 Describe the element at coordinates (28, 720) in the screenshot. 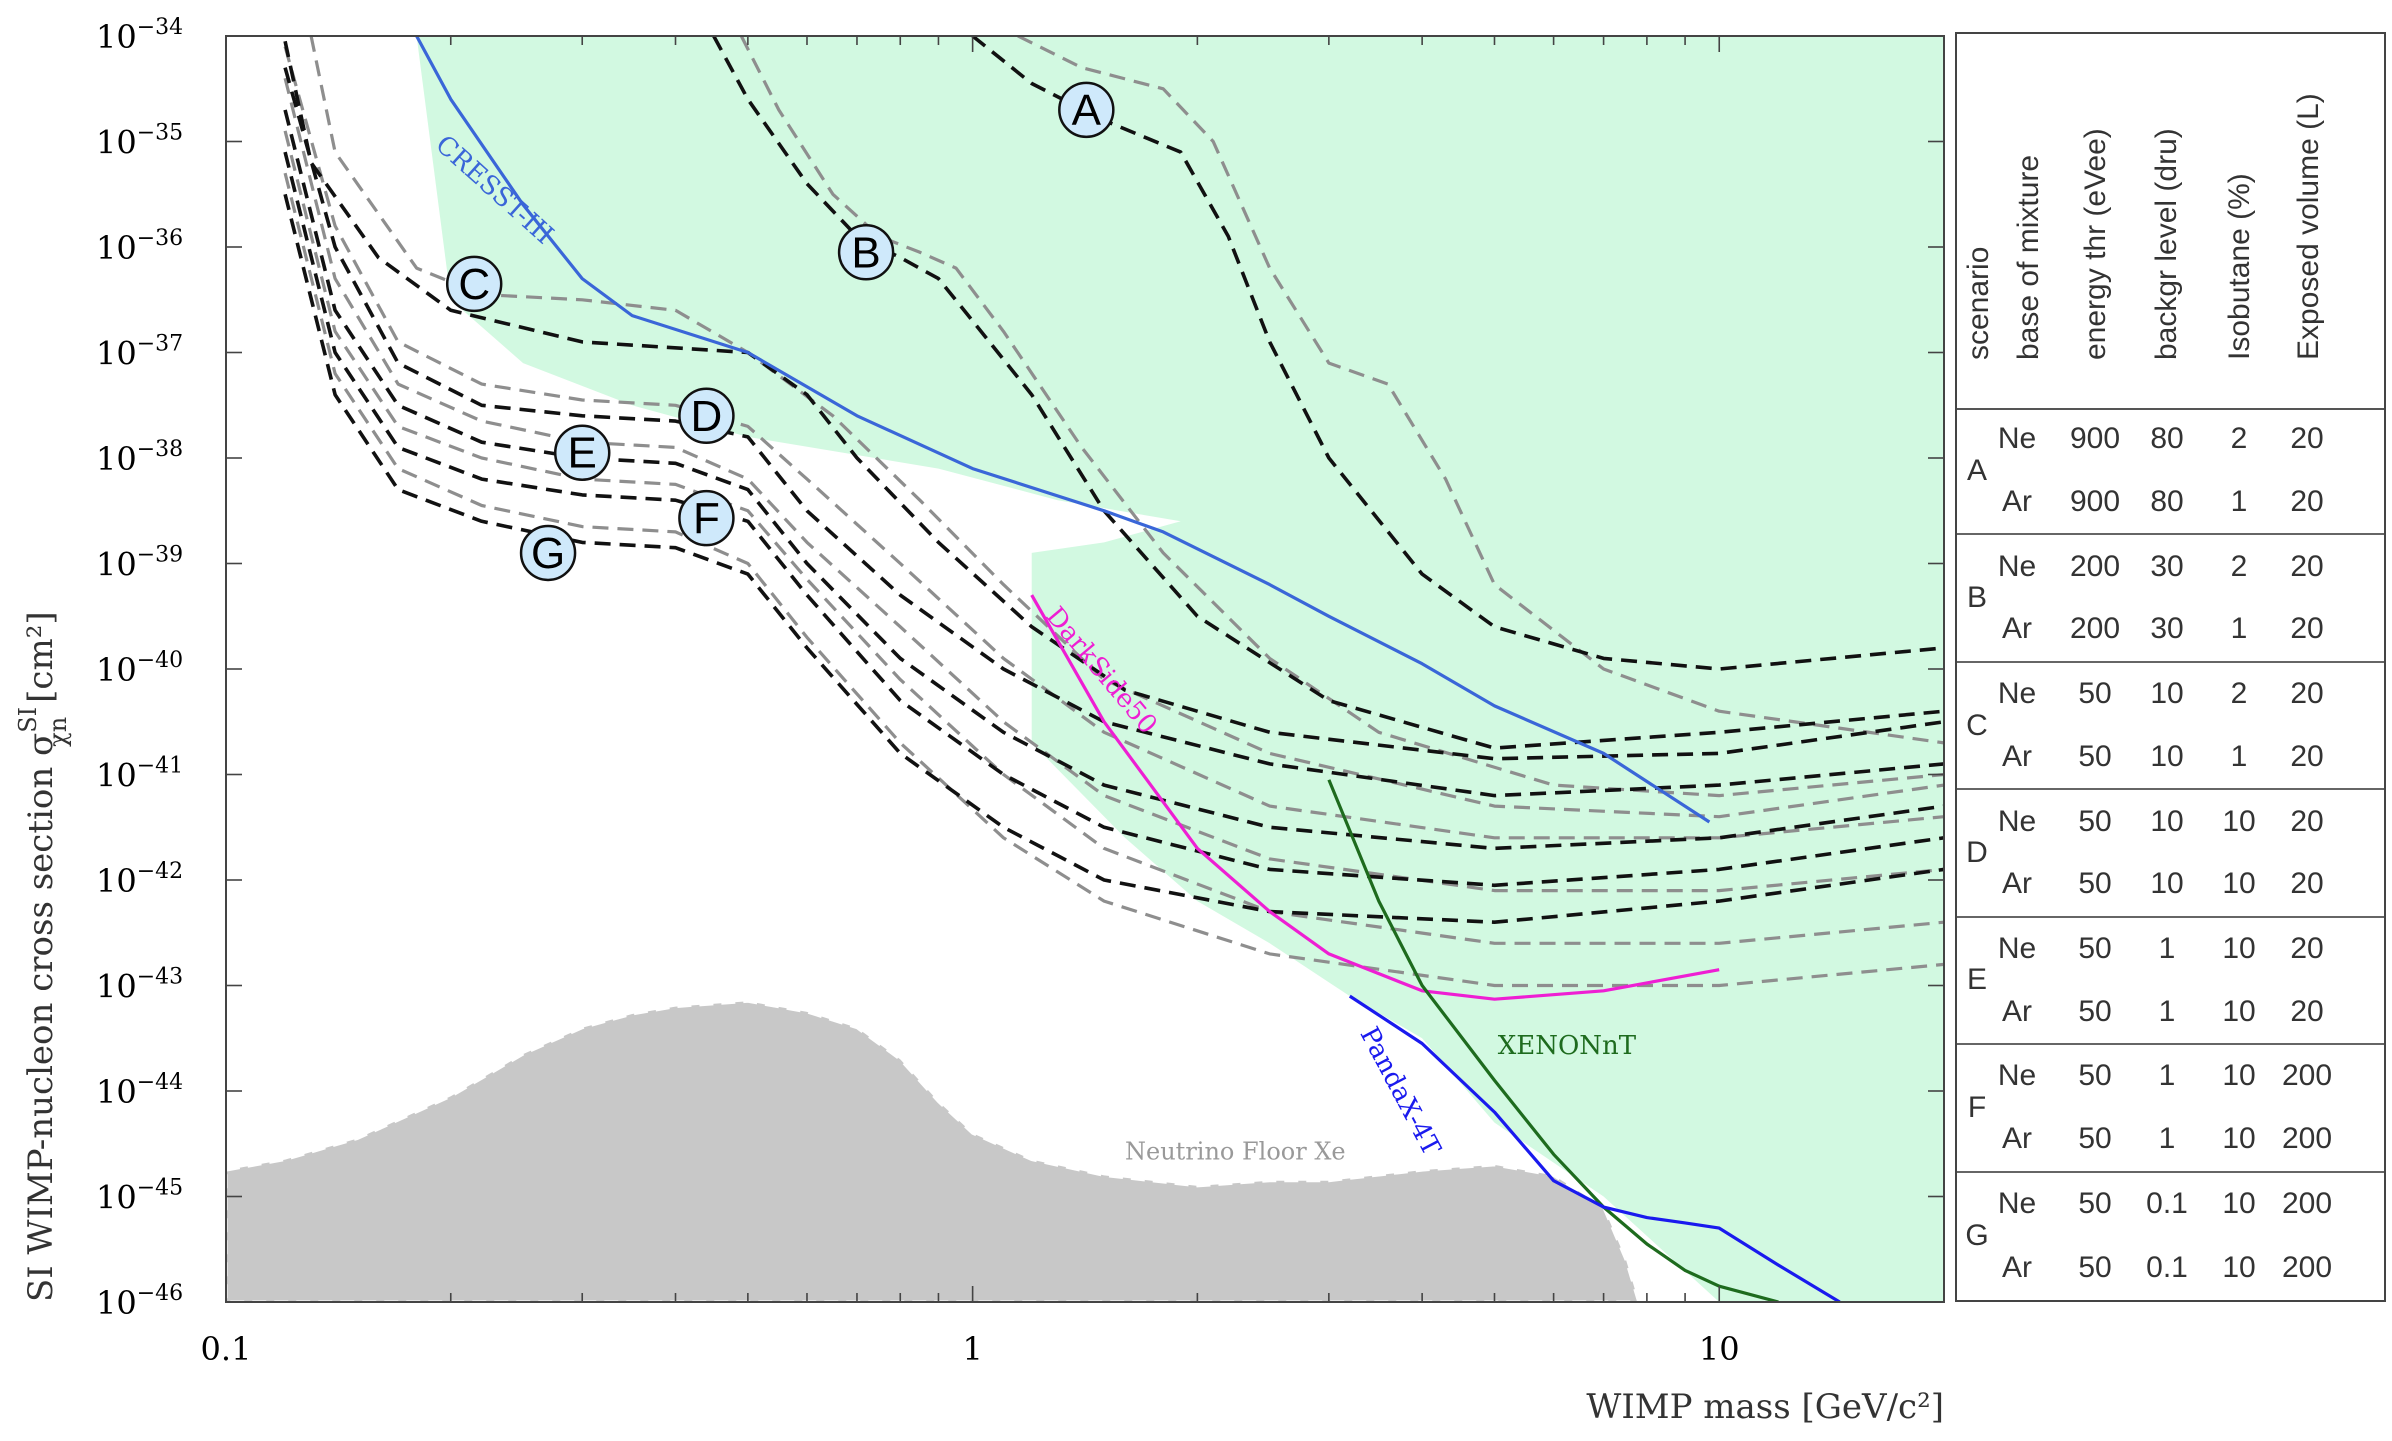

I see `y-axis-title-sup: SI` at that location.